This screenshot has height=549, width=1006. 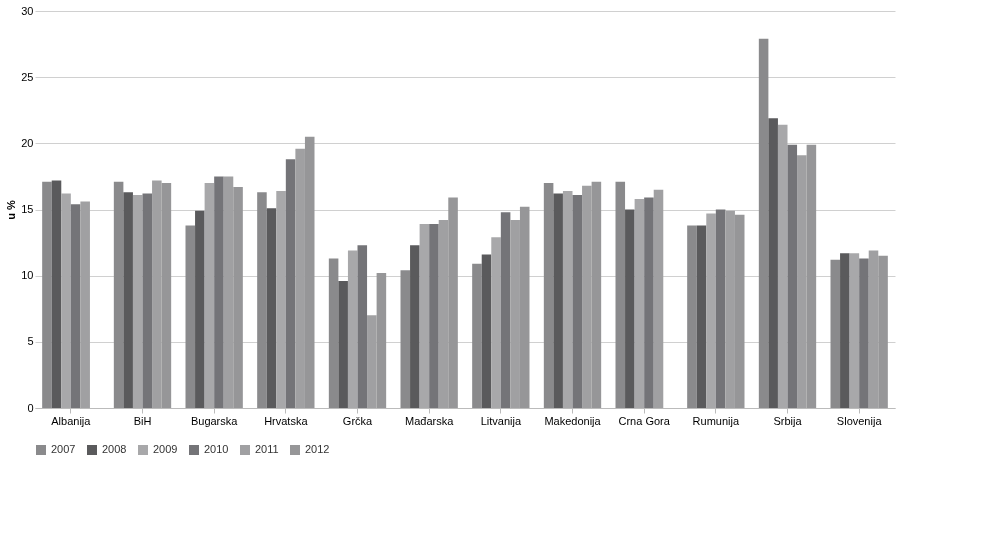 I want to click on y-tick-label: 10, so click(x=27, y=275).